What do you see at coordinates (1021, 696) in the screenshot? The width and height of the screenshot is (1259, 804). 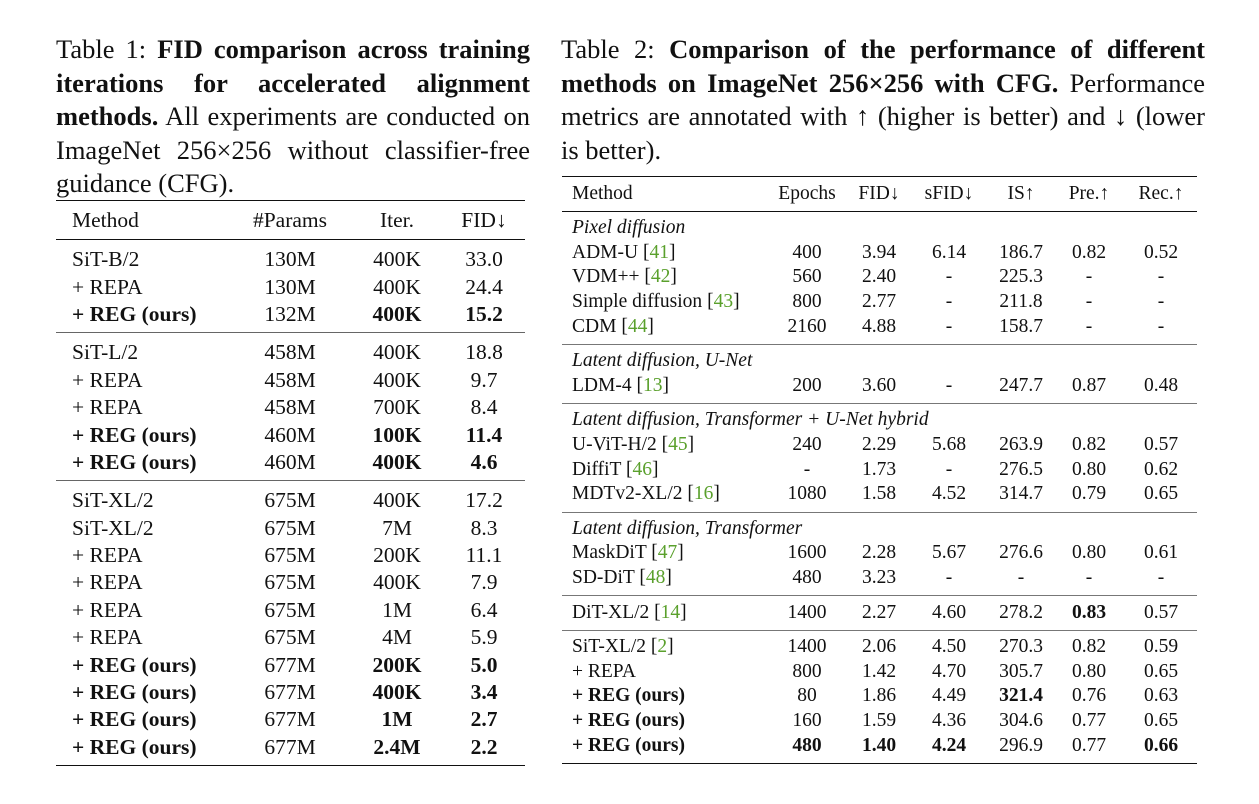 I see `table-cell: 321.4` at bounding box center [1021, 696].